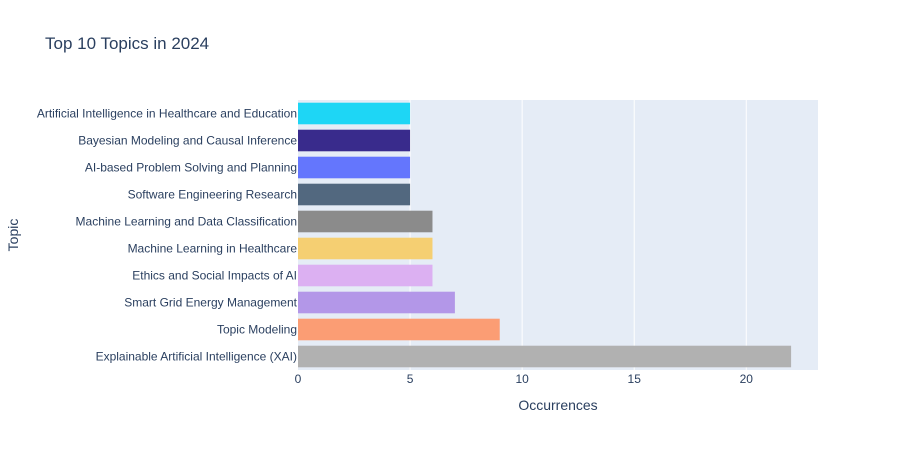  Describe the element at coordinates (127, 43) in the screenshot. I see `chart-title: Top 10 Topics in 2024` at that location.